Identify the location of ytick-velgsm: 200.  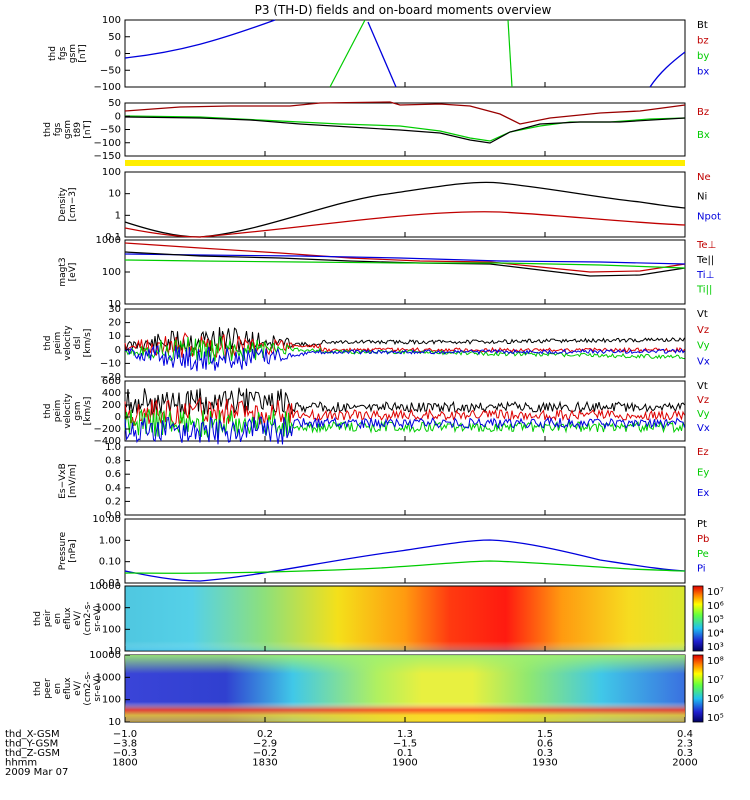
(111, 405).